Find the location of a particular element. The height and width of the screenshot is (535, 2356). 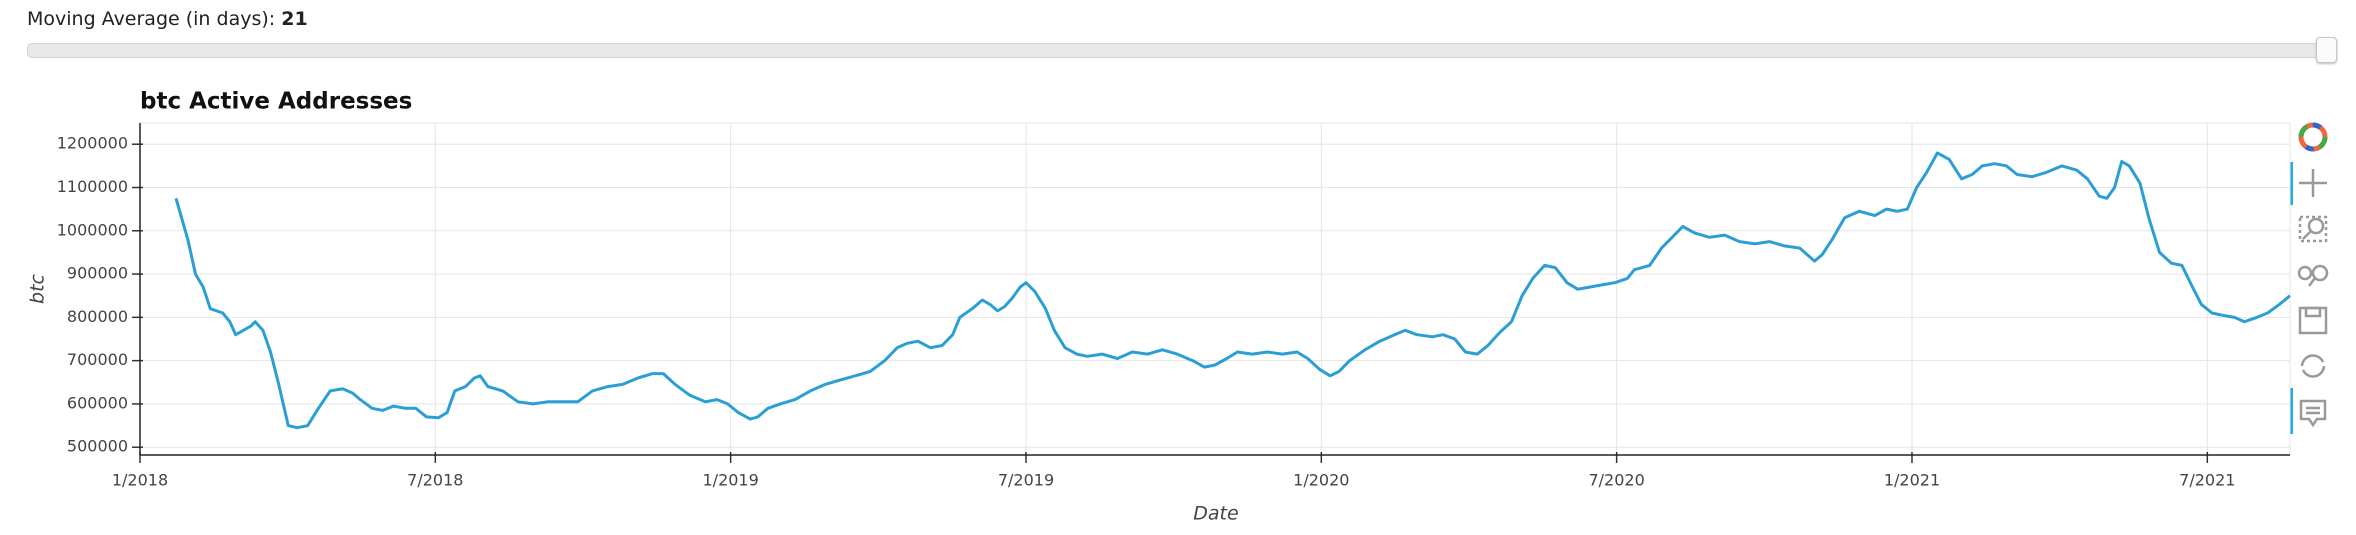

x-tick-label: 7/2018 is located at coordinates (435, 480).